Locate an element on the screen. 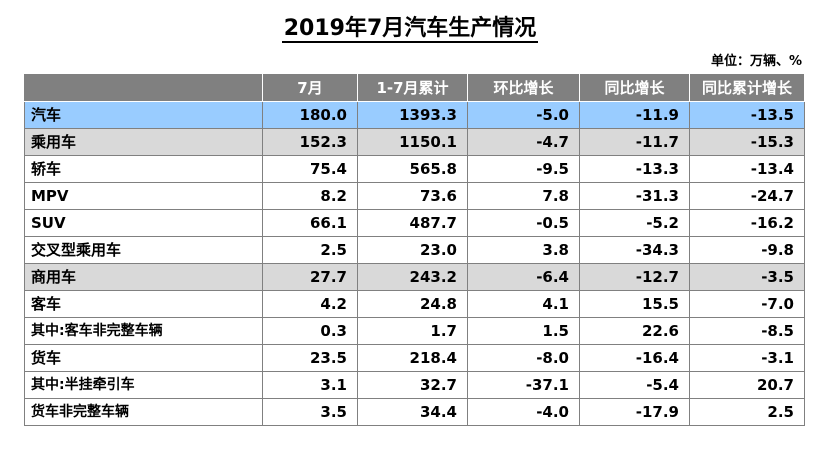  cell-value: 34.4 is located at coordinates (412, 412).